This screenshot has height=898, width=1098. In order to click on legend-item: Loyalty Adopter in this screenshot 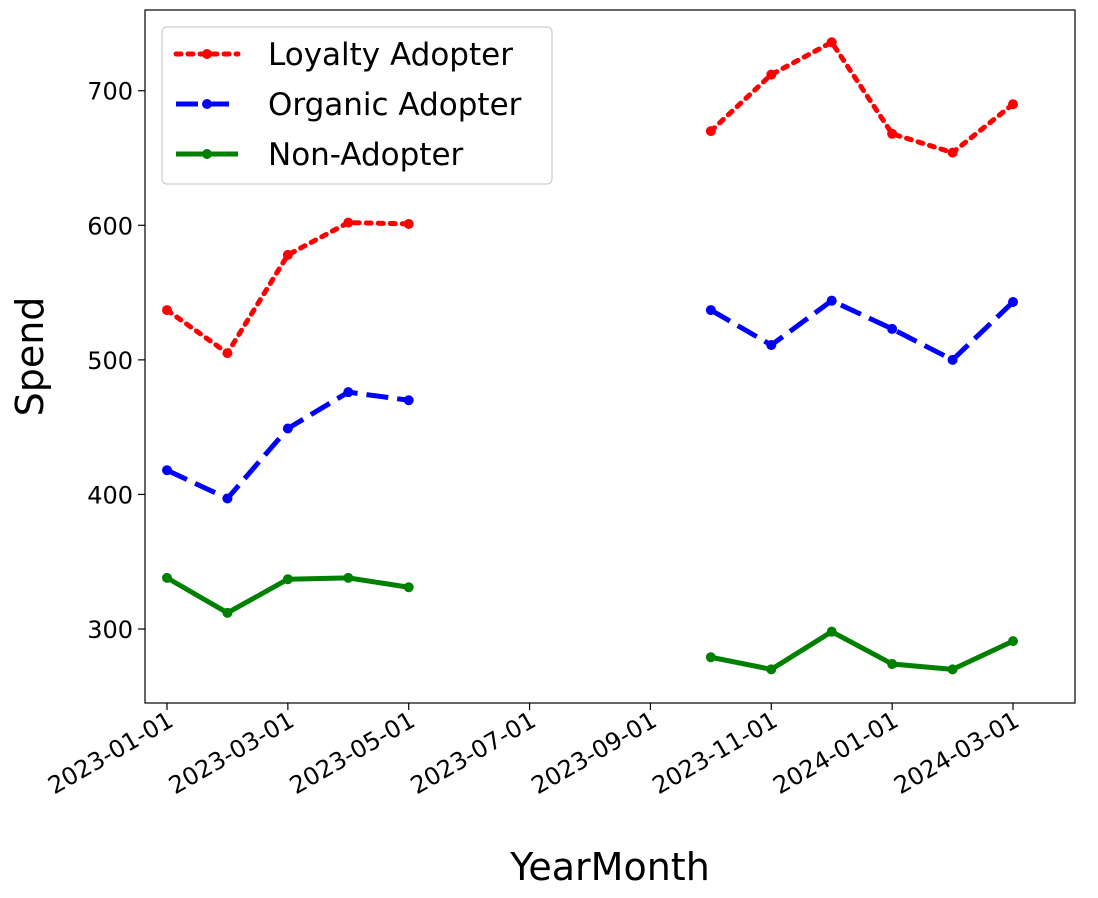, I will do `click(343, 55)`.